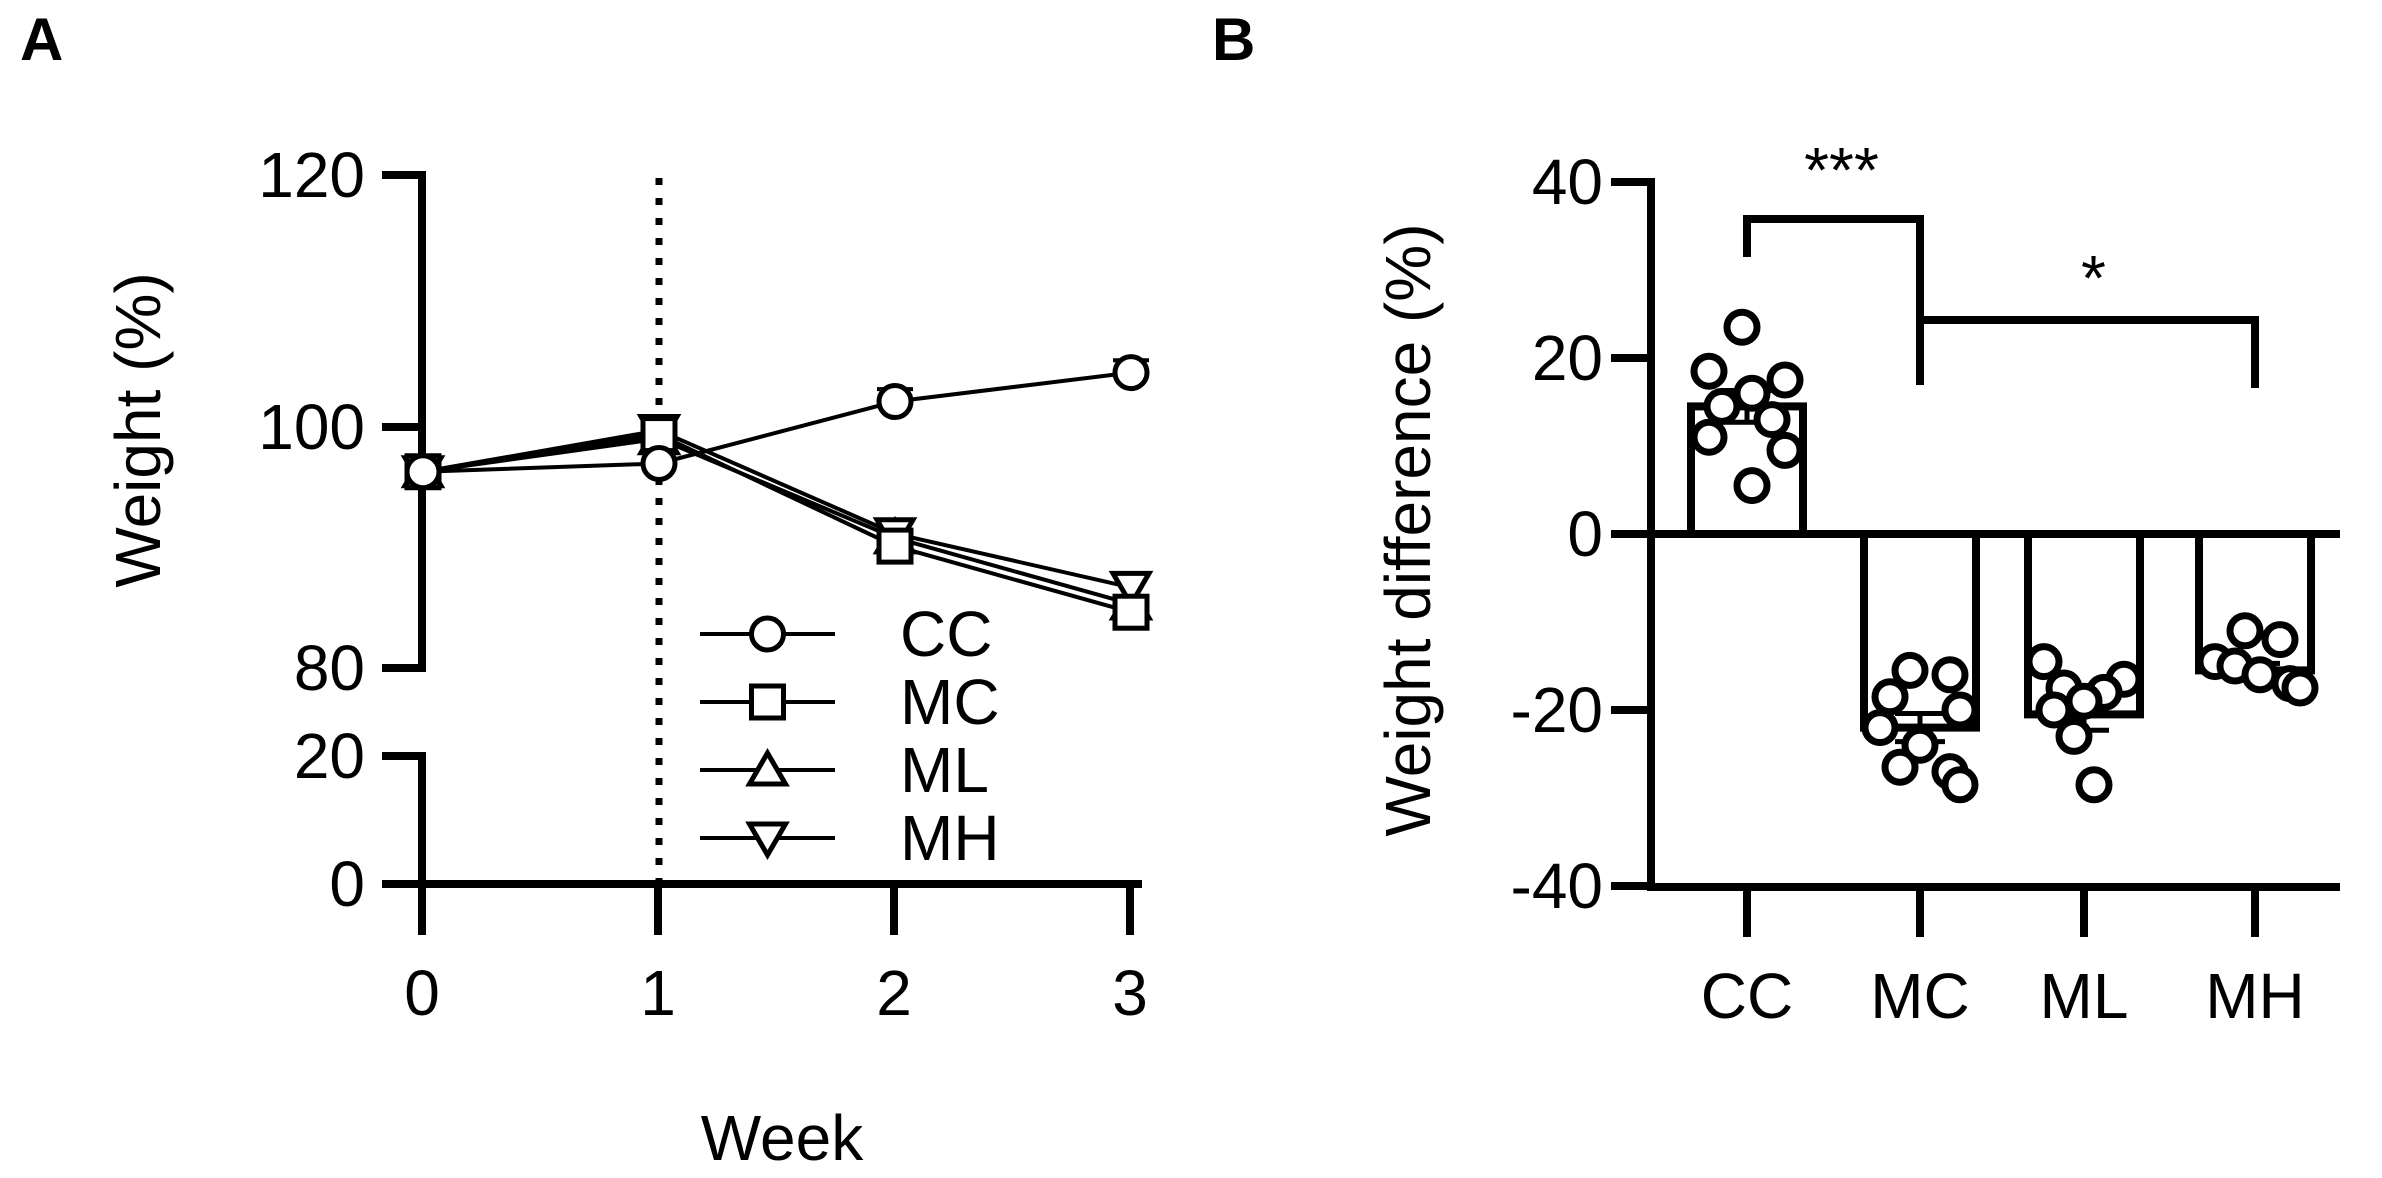 The image size is (2382, 1178). What do you see at coordinates (1557, 886) in the screenshot?
I see `y-tick-label: -40` at bounding box center [1557, 886].